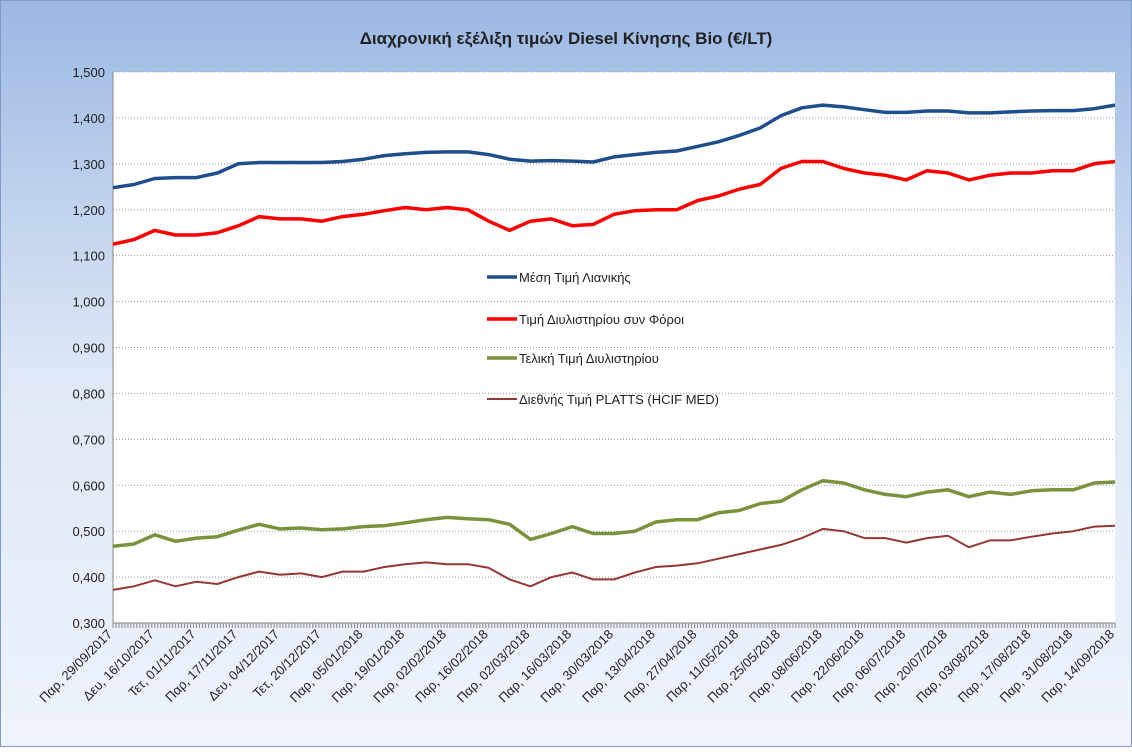 The width and height of the screenshot is (1132, 752). I want to click on y-tick-label: 1,100, so click(88, 256).